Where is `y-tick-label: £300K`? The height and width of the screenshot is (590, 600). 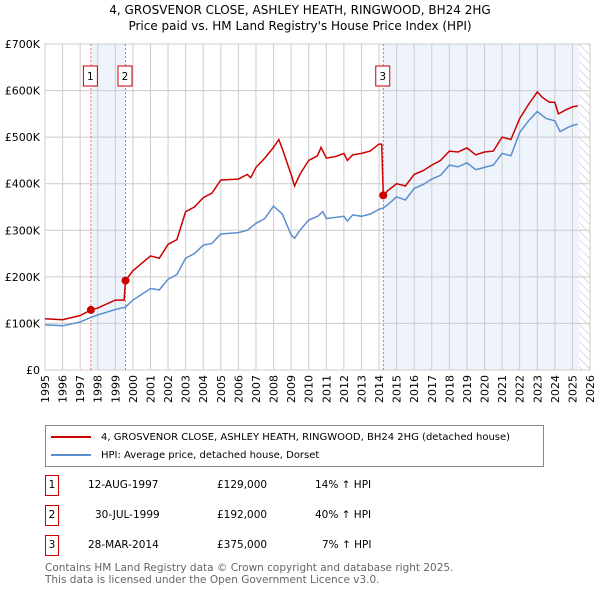
y-tick-label: £300K is located at coordinates (23, 230).